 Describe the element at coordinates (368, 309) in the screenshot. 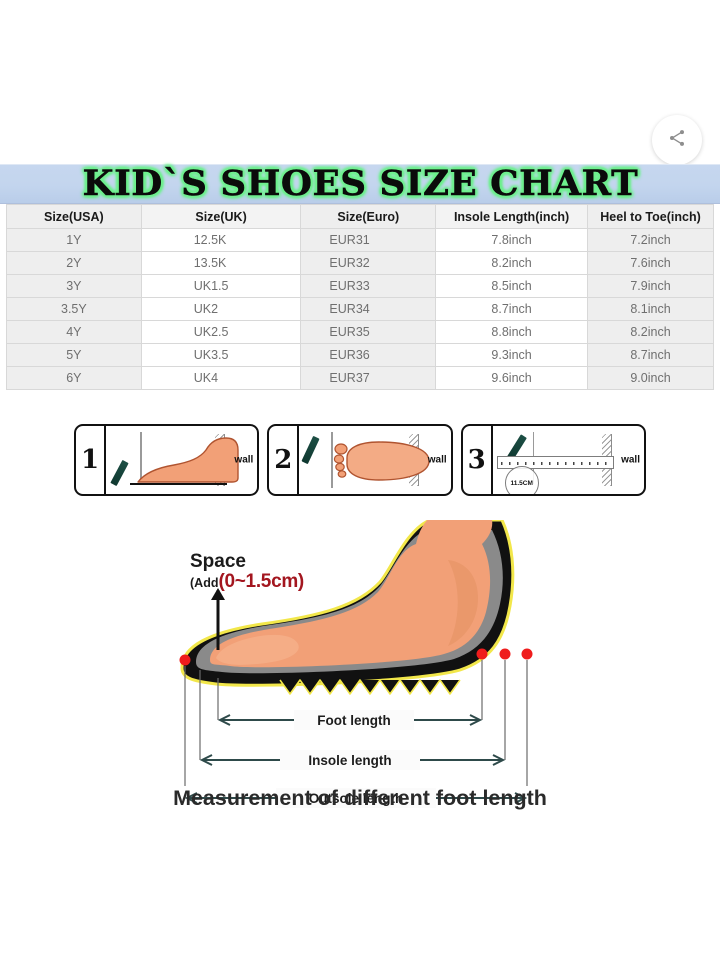

I see `cell-size-euro: EUR34` at that location.